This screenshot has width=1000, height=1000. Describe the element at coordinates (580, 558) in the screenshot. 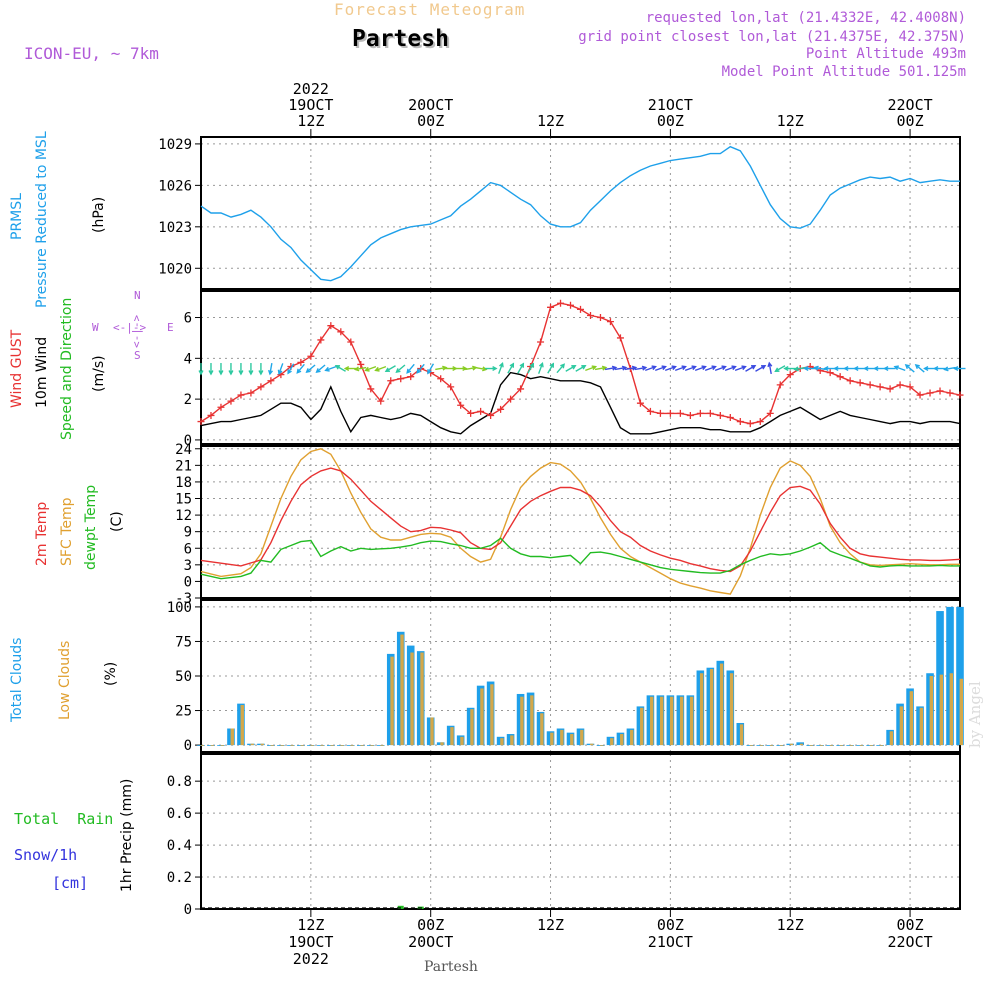

I see `series-dewpt-line` at that location.